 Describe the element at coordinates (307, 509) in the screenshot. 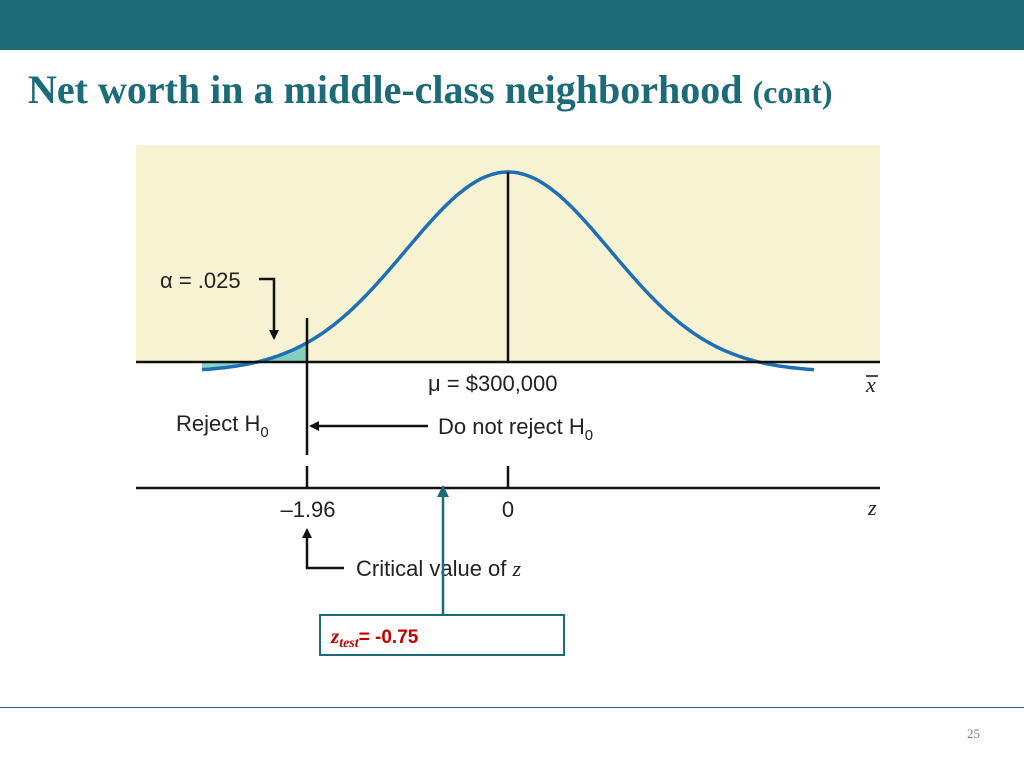

I see `z-tick-label-critical: –1.96` at that location.